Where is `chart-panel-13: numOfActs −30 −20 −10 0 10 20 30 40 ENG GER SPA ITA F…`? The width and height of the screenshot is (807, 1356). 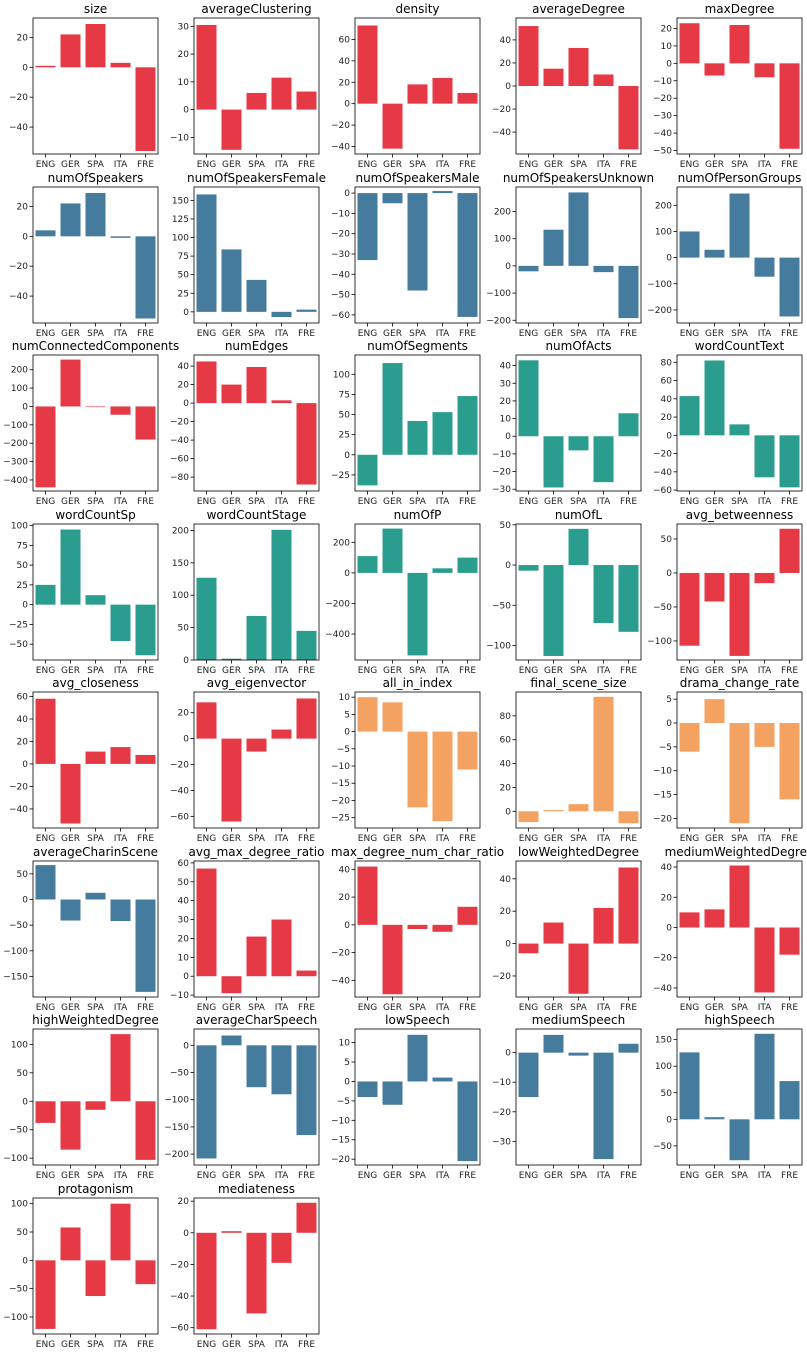 chart-panel-13: numOfActs −30 −20 −10 0 10 20 30 40 ENG GER SPA ITA F… is located at coordinates (567, 423).